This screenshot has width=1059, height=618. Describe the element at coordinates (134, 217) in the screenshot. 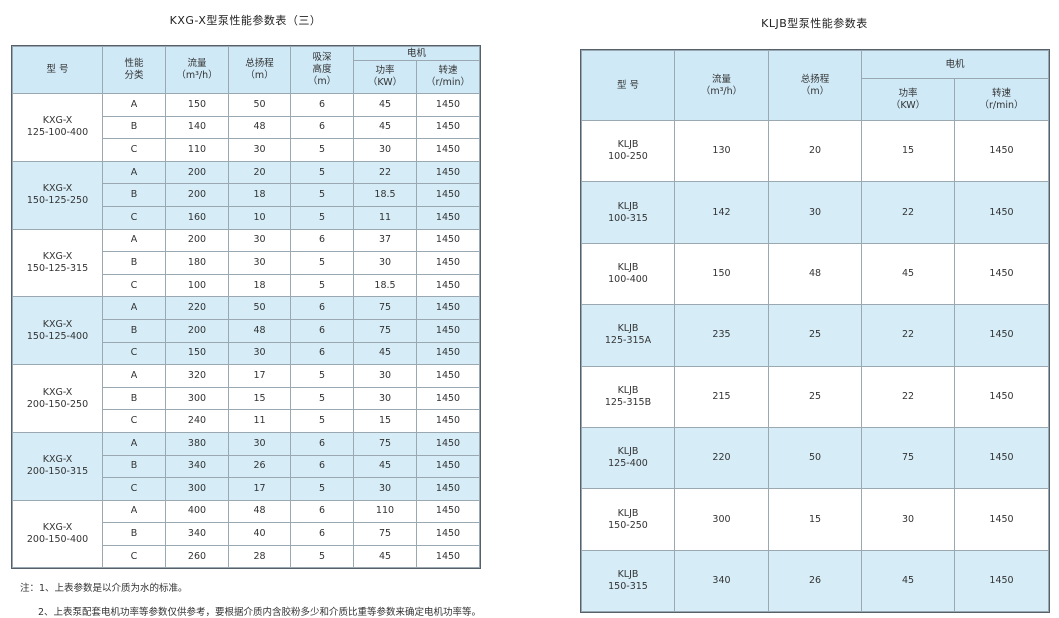

I see `table-cell: C` at that location.